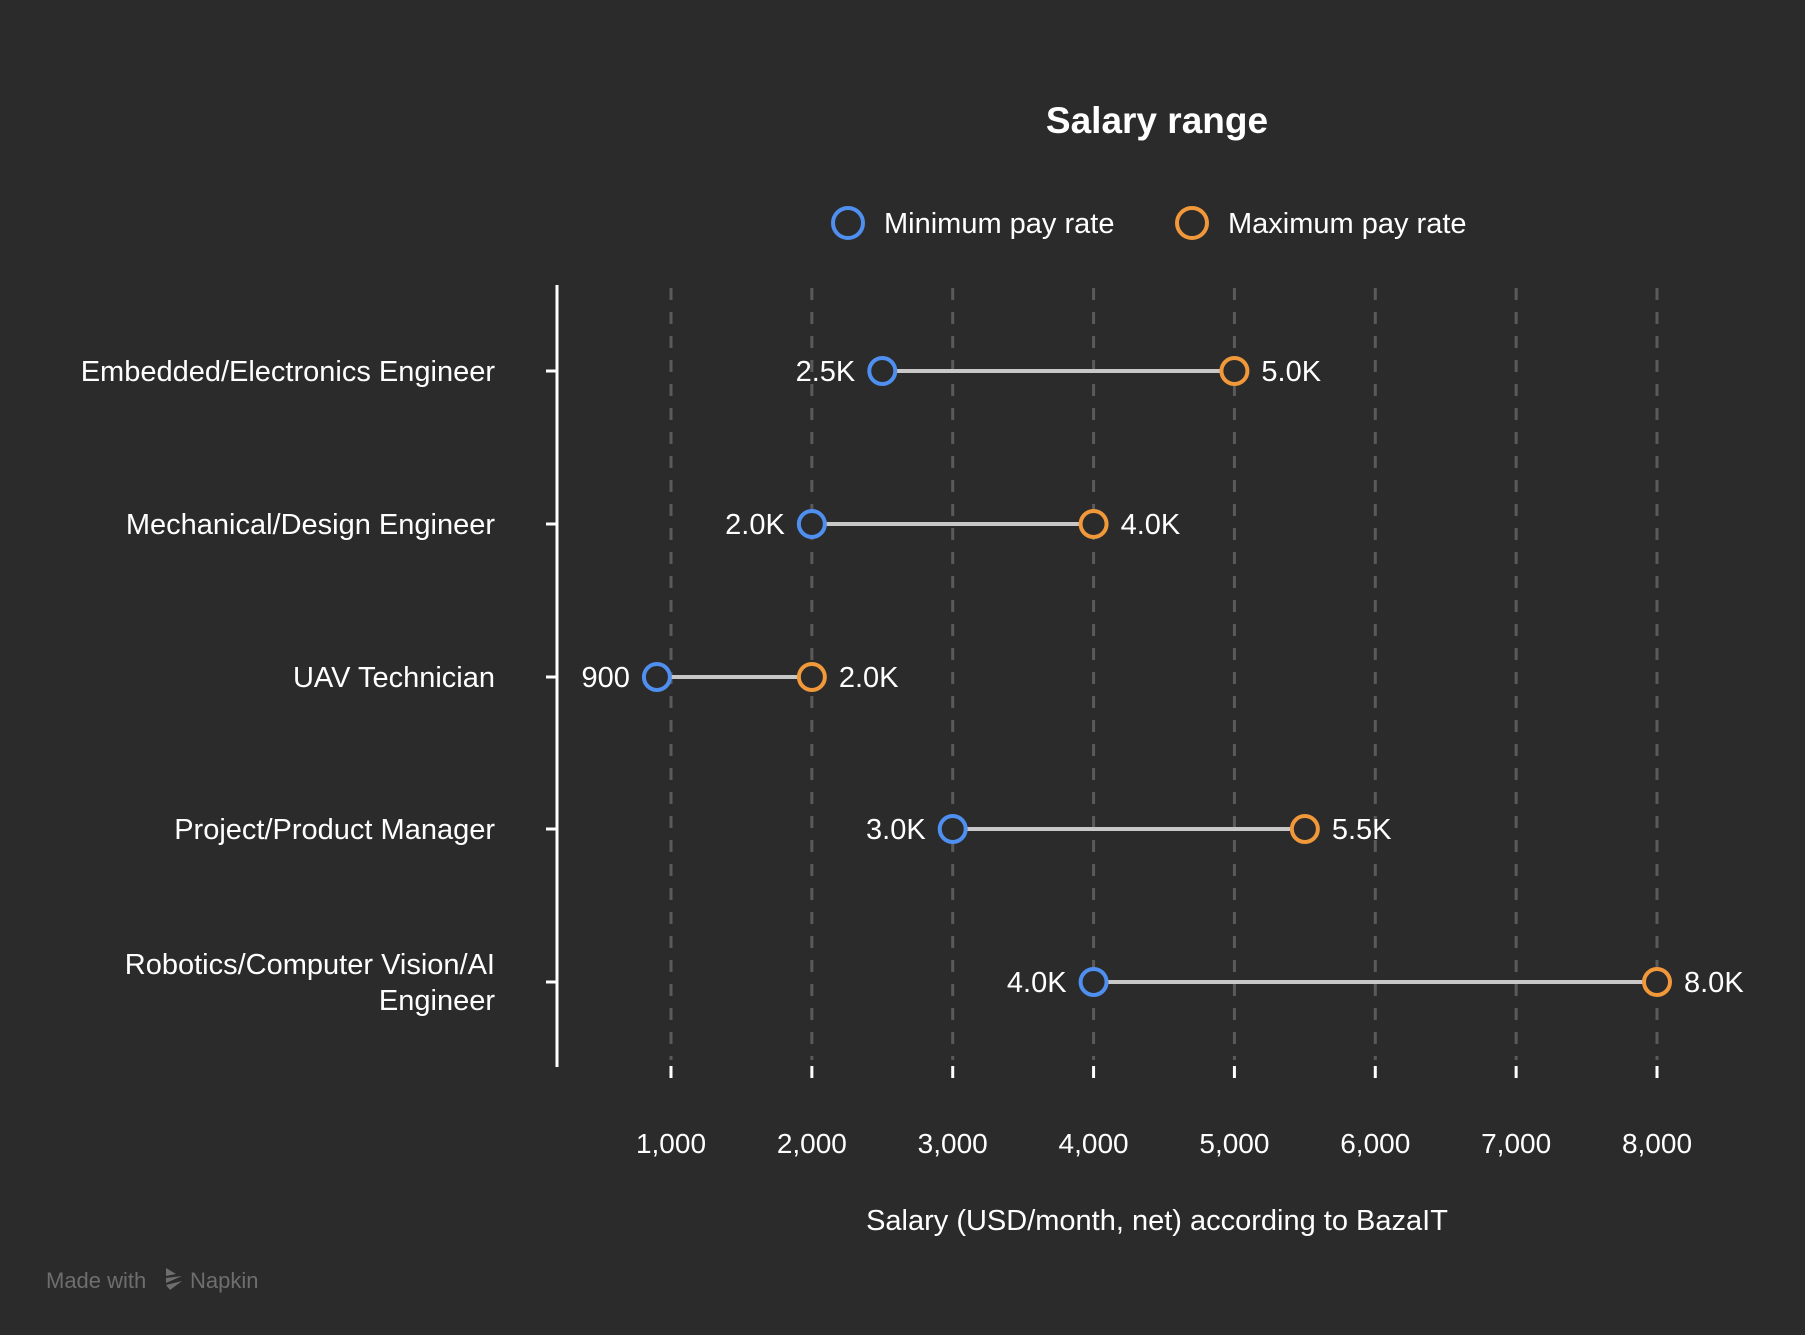 The image size is (1805, 1335). What do you see at coordinates (310, 965) in the screenshot?
I see `category-label: Robotics/Computer Vision/AI` at bounding box center [310, 965].